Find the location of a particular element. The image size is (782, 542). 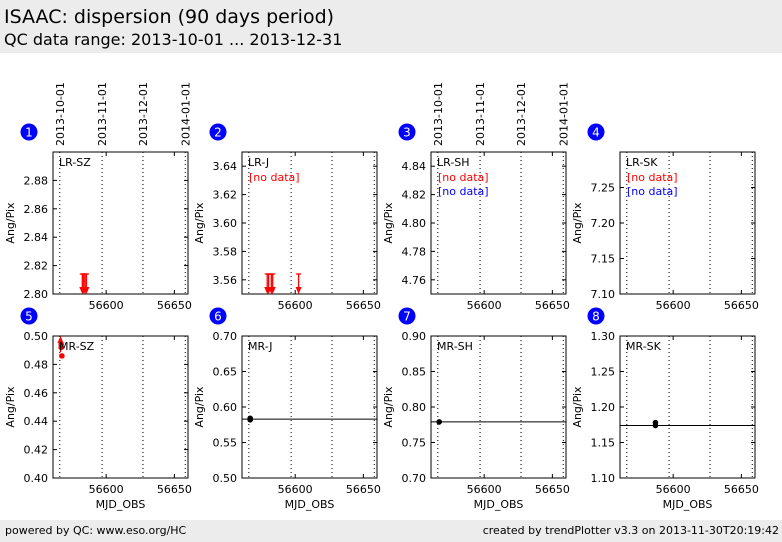

panel-label: LR-SZ is located at coordinates (75, 162).